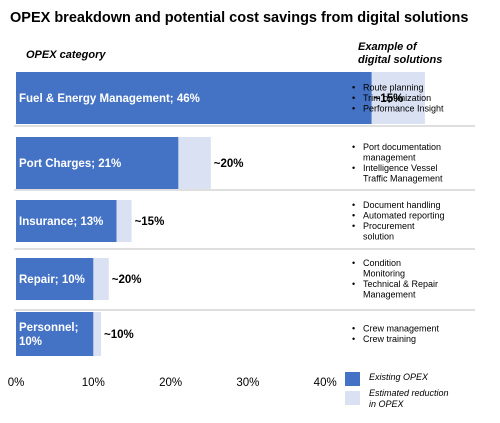 The height and width of the screenshot is (423, 500). What do you see at coordinates (393, 87) in the screenshot?
I see `example-item: Route planning` at bounding box center [393, 87].